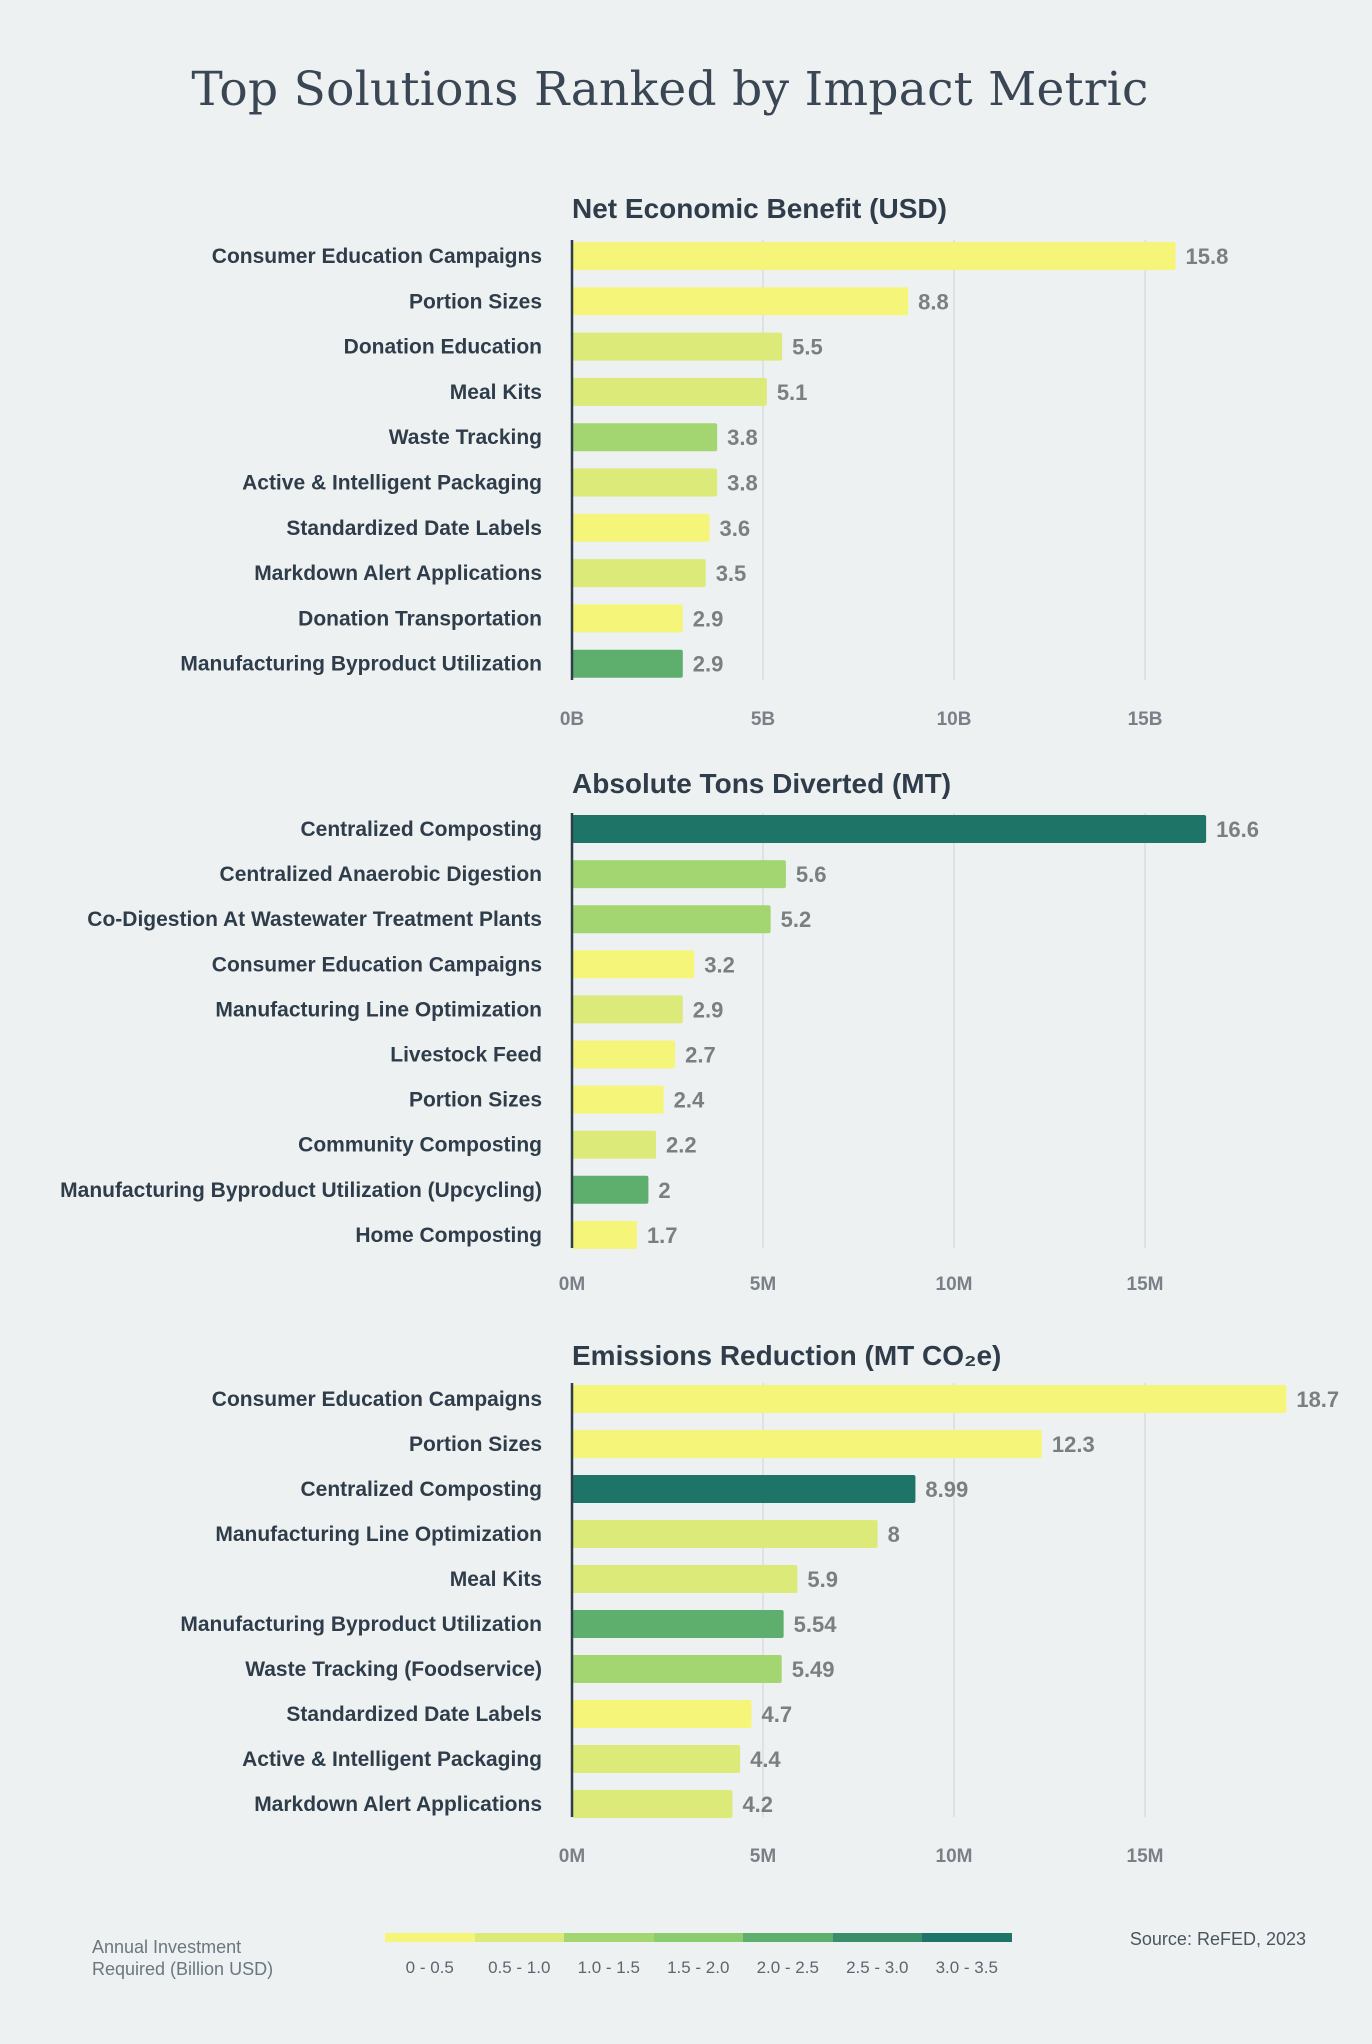  I want to click on chart3-value-label: 4.2, so click(757, 1804).